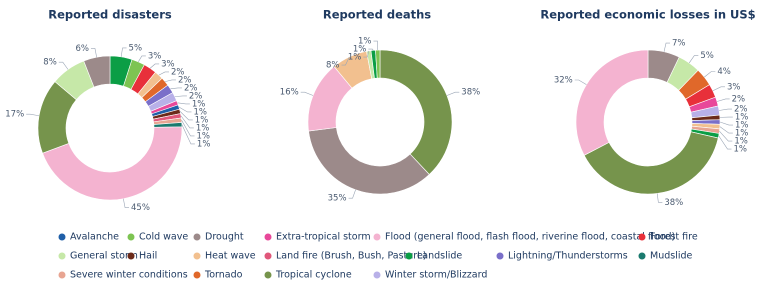 The image size is (768, 288). What do you see at coordinates (317, 237) in the screenshot?
I see `legend-item: Extra-tropical storm` at bounding box center [317, 237].